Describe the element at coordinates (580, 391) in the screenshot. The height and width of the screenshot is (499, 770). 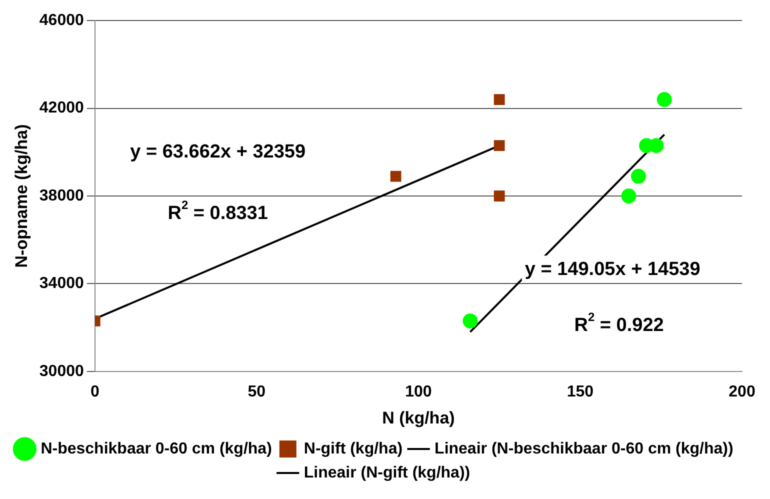
I see `x-tick-label: 150` at that location.